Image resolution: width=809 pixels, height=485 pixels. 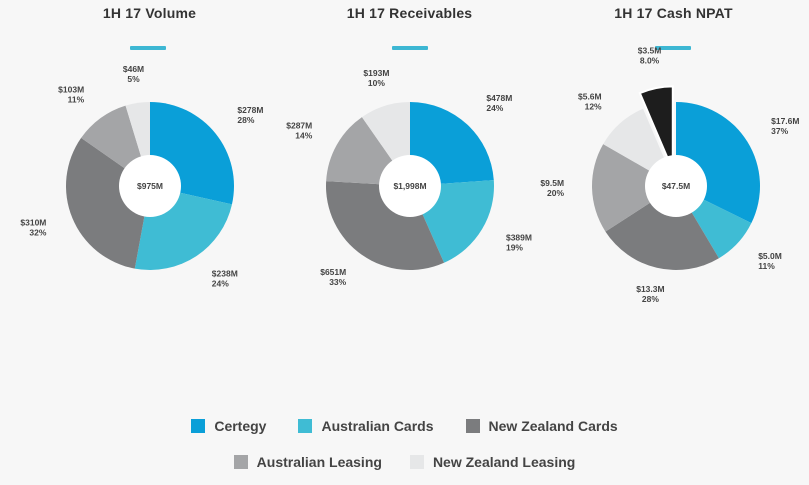 What do you see at coordinates (404, 462) in the screenshot?
I see `legend-row-2: Australian Leasing New Zealand Leasing` at bounding box center [404, 462].